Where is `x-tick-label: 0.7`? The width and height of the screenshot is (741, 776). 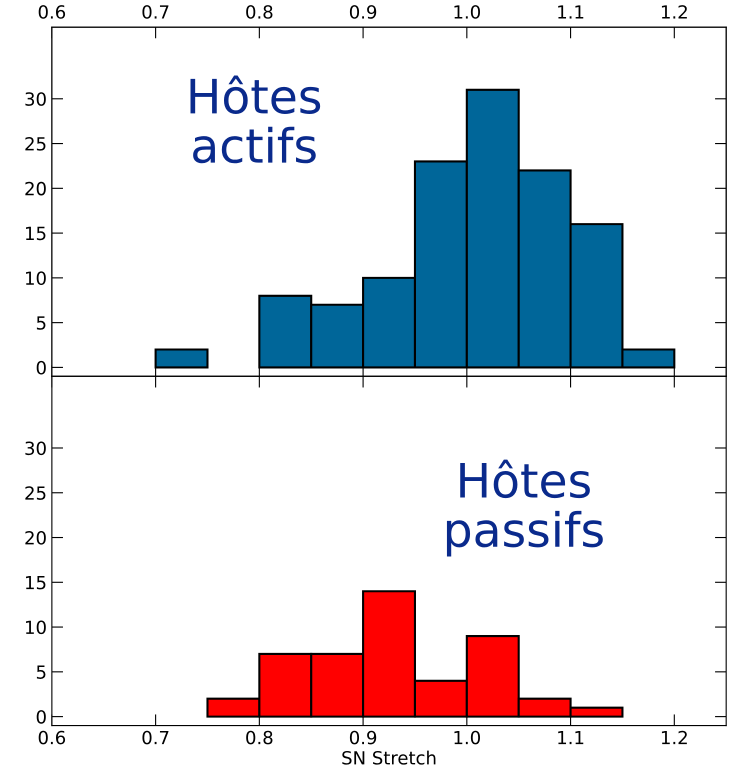 x-tick-label: 0.7 is located at coordinates (155, 737).